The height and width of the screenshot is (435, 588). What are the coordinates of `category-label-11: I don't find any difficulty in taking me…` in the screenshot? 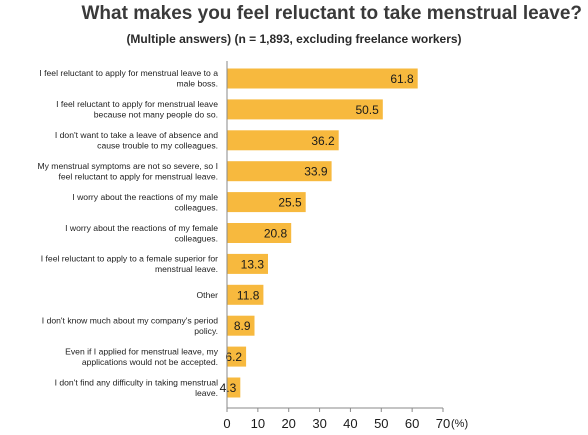 It's located at (137, 387).